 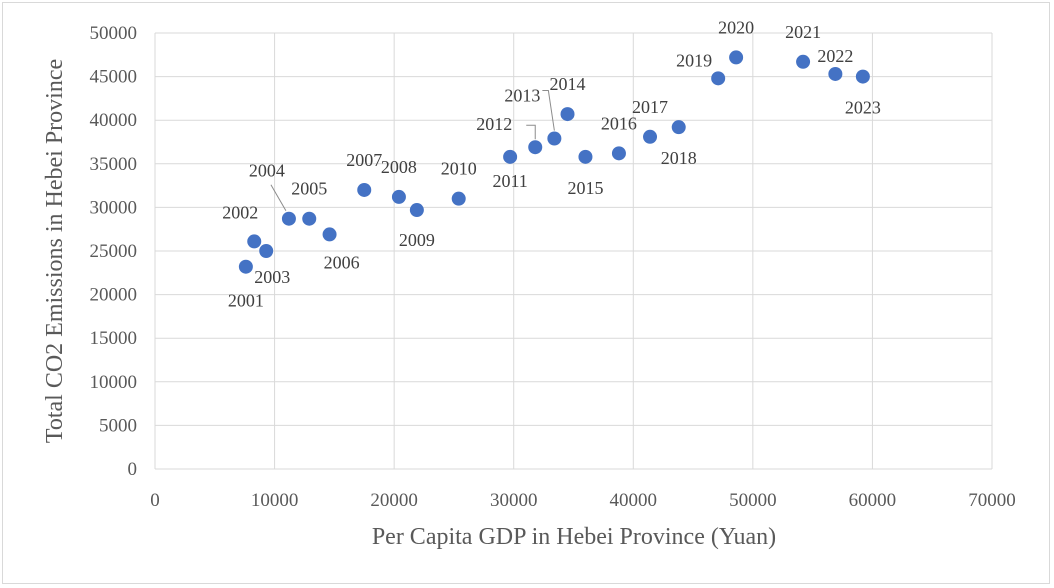 What do you see at coordinates (494, 124) in the screenshot?
I see `point-label-2012: 2012` at bounding box center [494, 124].